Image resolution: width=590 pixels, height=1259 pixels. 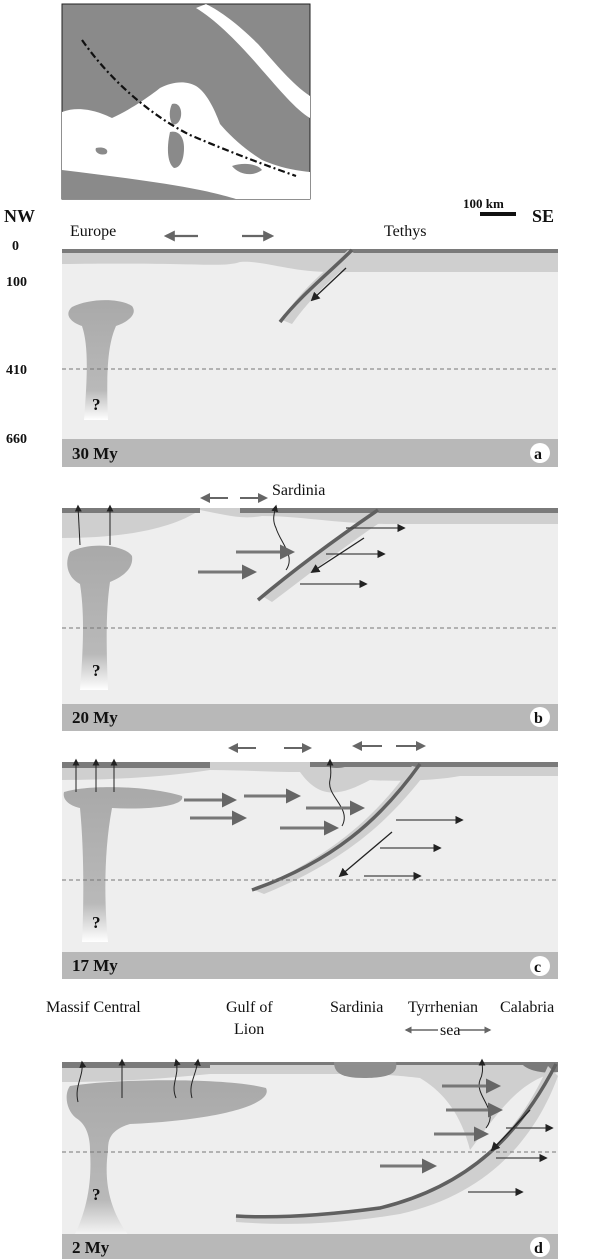 What do you see at coordinates (96, 1194) in the screenshot?
I see `question-mark-d: ?` at bounding box center [96, 1194].